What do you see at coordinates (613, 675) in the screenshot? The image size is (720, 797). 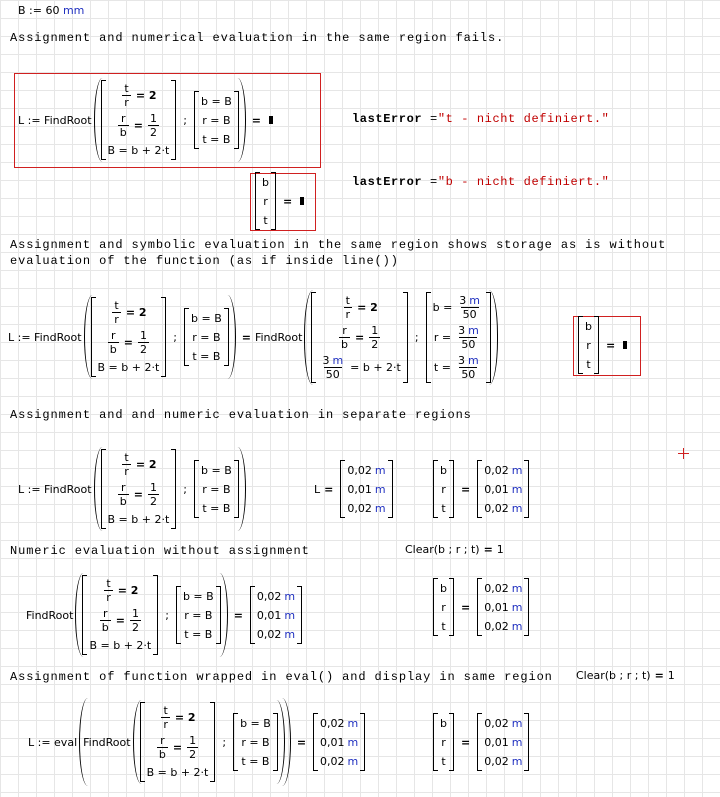 I see `math-text: Clear(b ; r ; t)` at bounding box center [613, 675].